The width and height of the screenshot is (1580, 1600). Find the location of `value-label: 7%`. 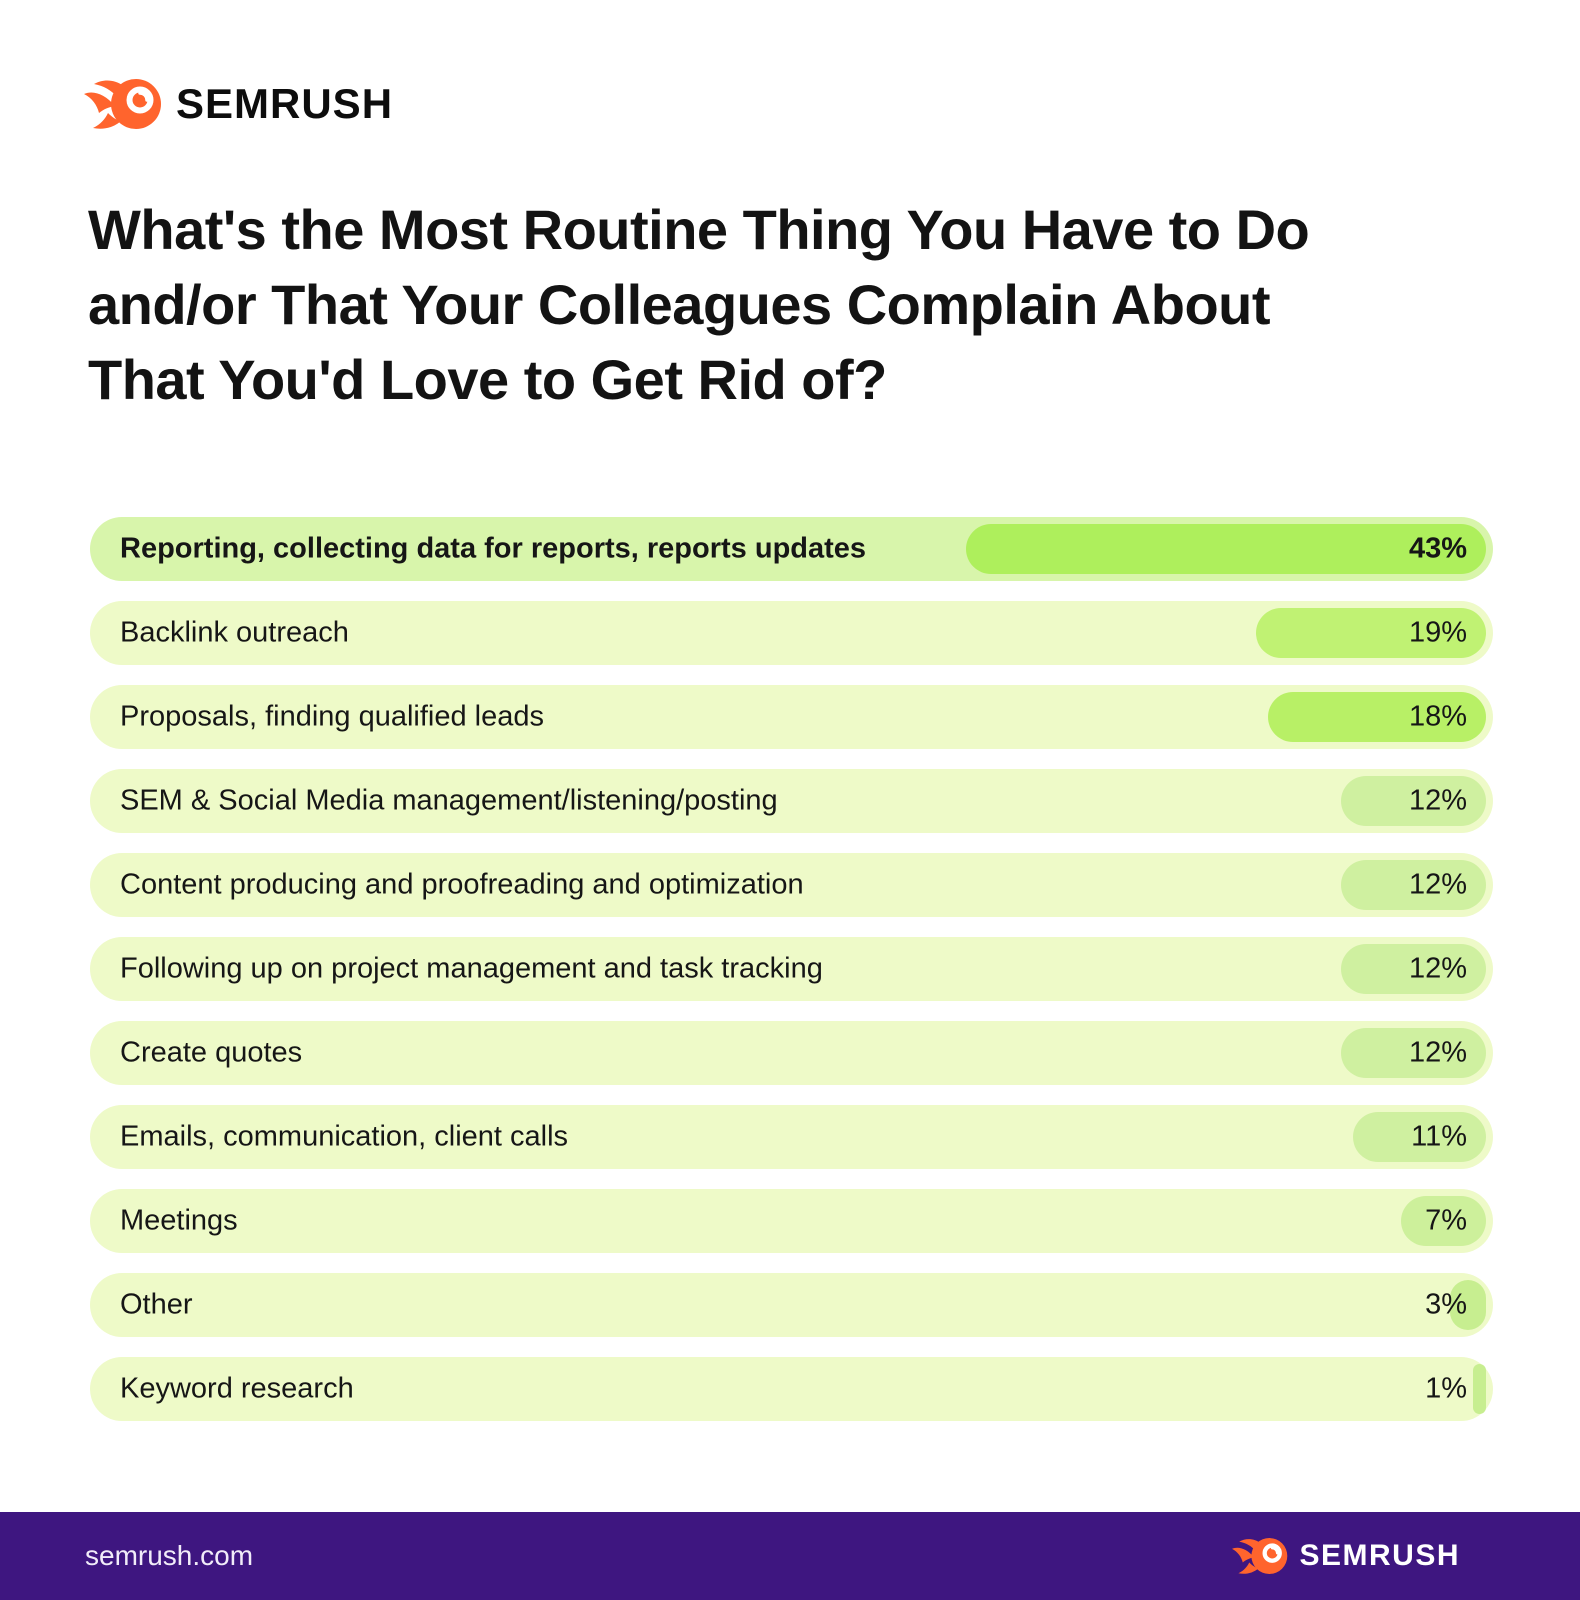

value-label: 7% is located at coordinates (1446, 1220).